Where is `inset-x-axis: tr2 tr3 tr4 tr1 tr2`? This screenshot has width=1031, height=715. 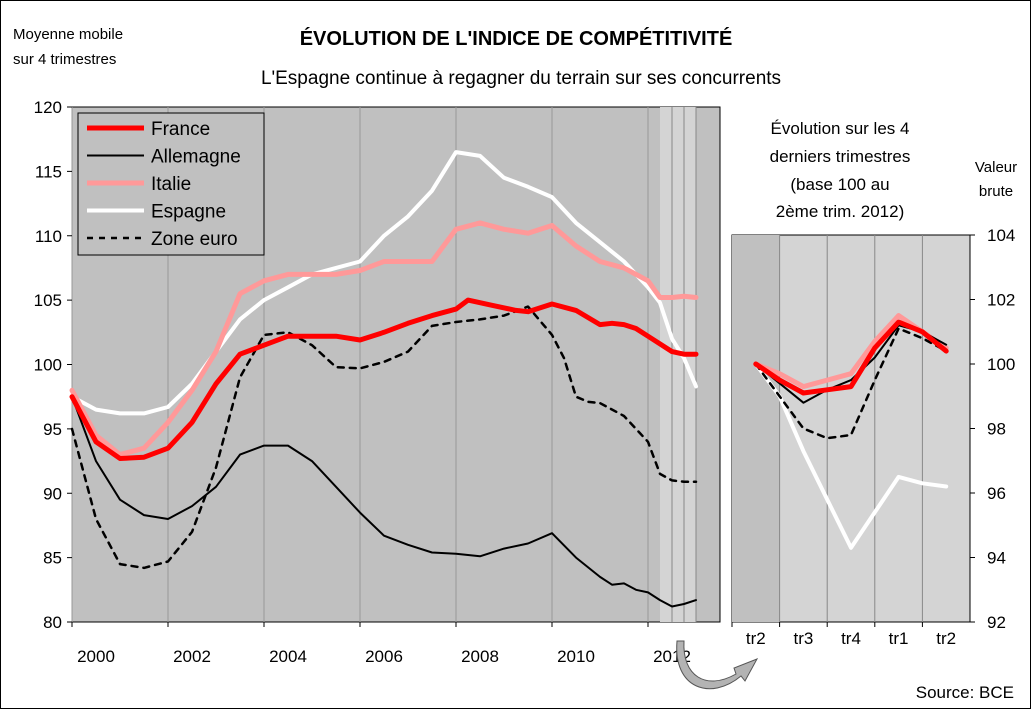 inset-x-axis: tr2 tr3 tr4 tr1 tr2 is located at coordinates (843, 635).